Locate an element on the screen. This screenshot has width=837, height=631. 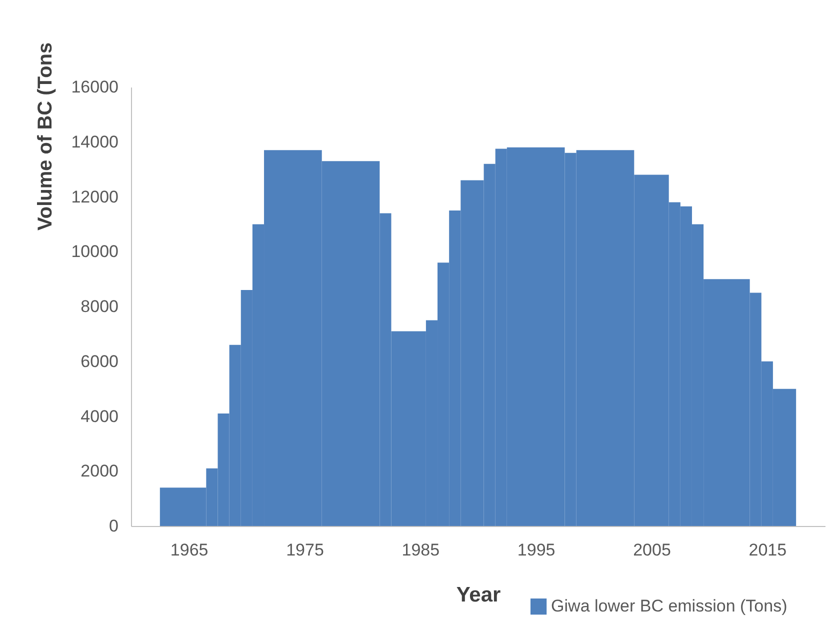
y-tick-label: 14000 is located at coordinates (94, 142).